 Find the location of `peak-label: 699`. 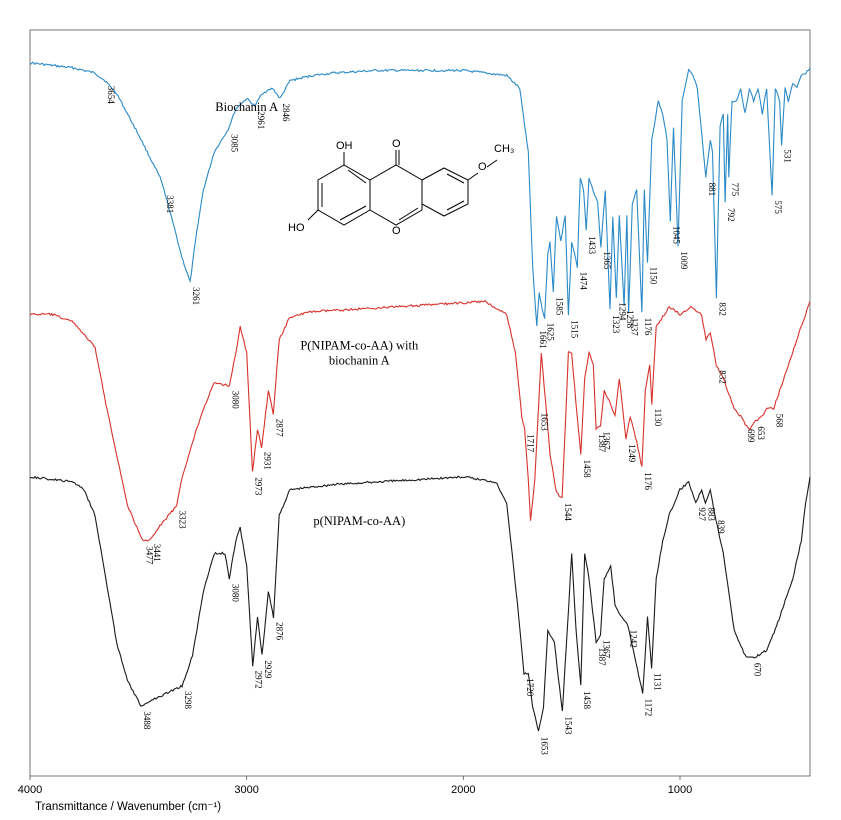

peak-label: 699 is located at coordinates (751, 436).